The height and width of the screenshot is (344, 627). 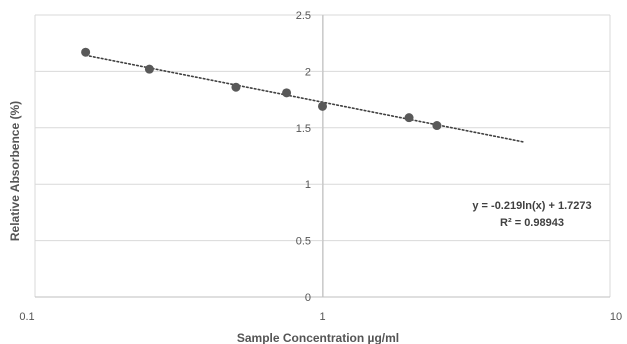 I want to click on y-tick-label: 1.5, so click(x=303, y=129).